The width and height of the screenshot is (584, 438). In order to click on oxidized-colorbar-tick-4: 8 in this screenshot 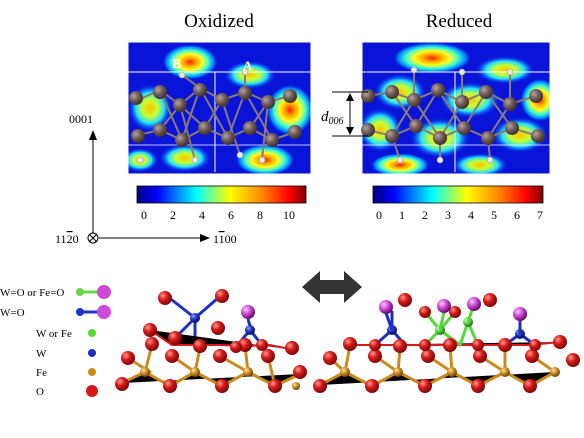, I will do `click(260, 215)`.